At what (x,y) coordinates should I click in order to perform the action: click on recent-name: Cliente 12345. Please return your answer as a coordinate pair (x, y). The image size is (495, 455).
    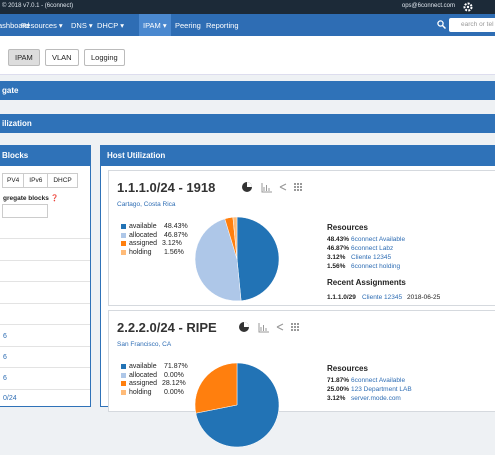
    Looking at the image, I should click on (382, 297).